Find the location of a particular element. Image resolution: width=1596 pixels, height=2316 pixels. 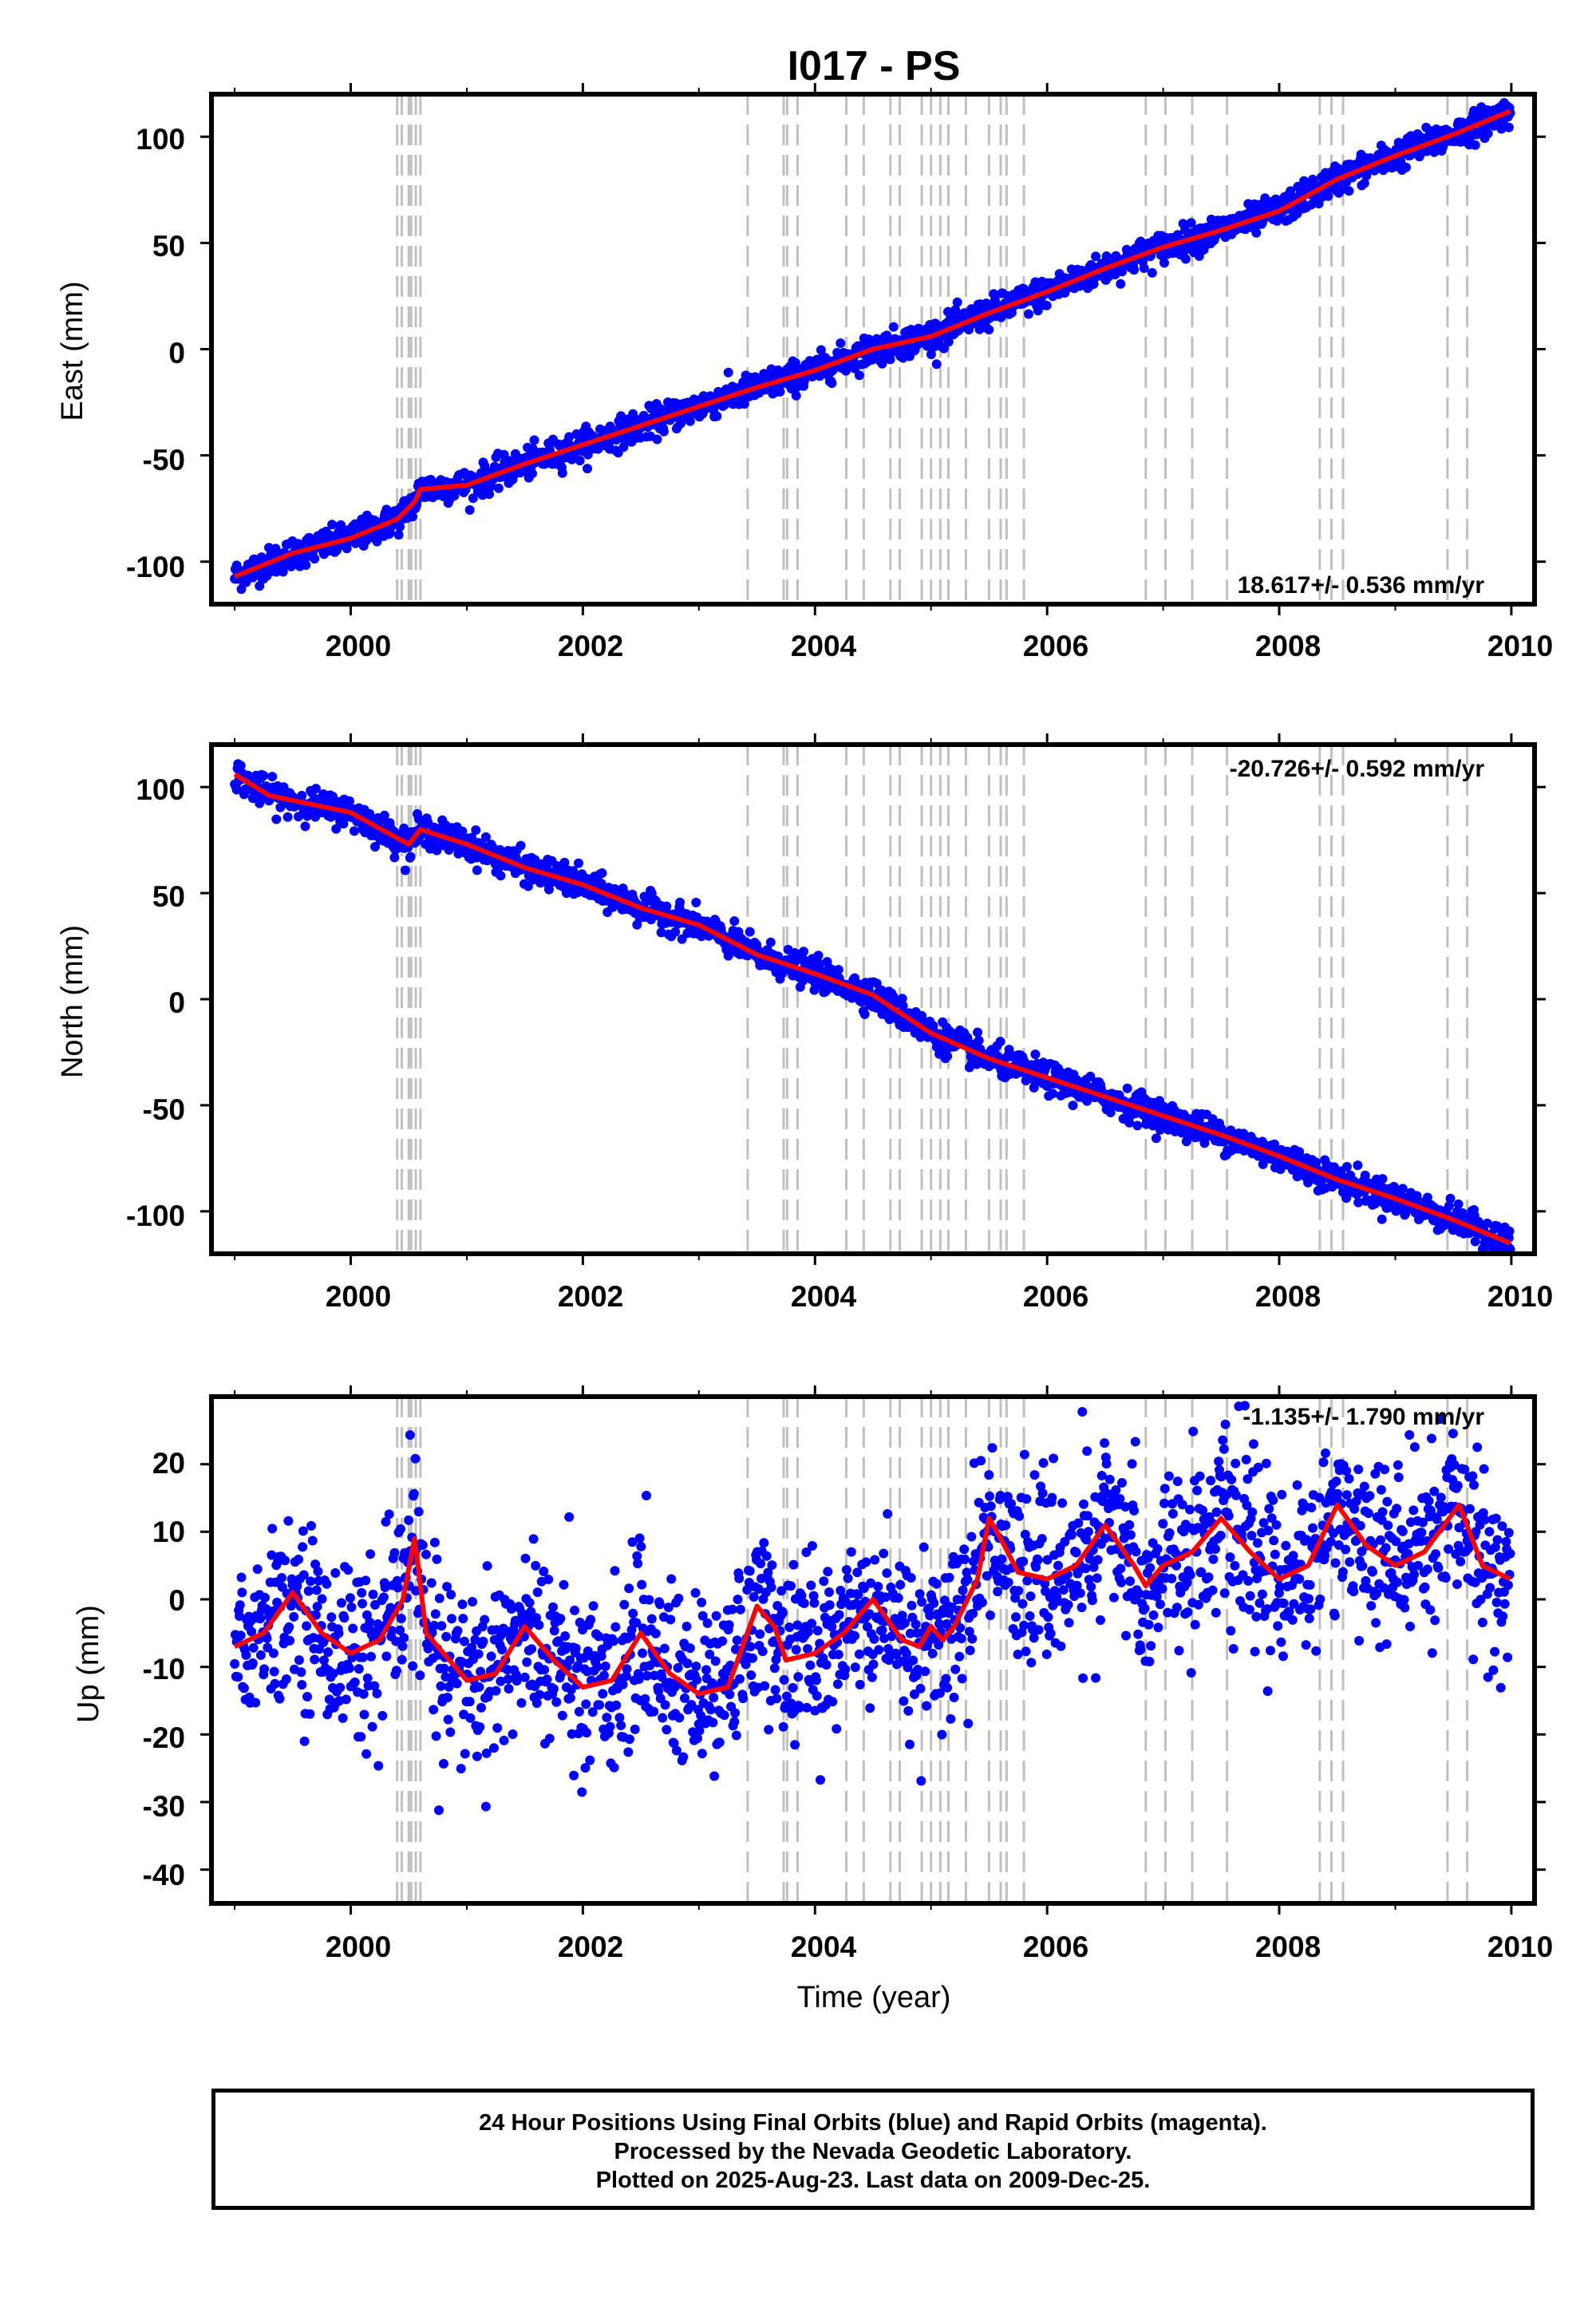

east-x-tick-label: 2006 is located at coordinates (1055, 646).